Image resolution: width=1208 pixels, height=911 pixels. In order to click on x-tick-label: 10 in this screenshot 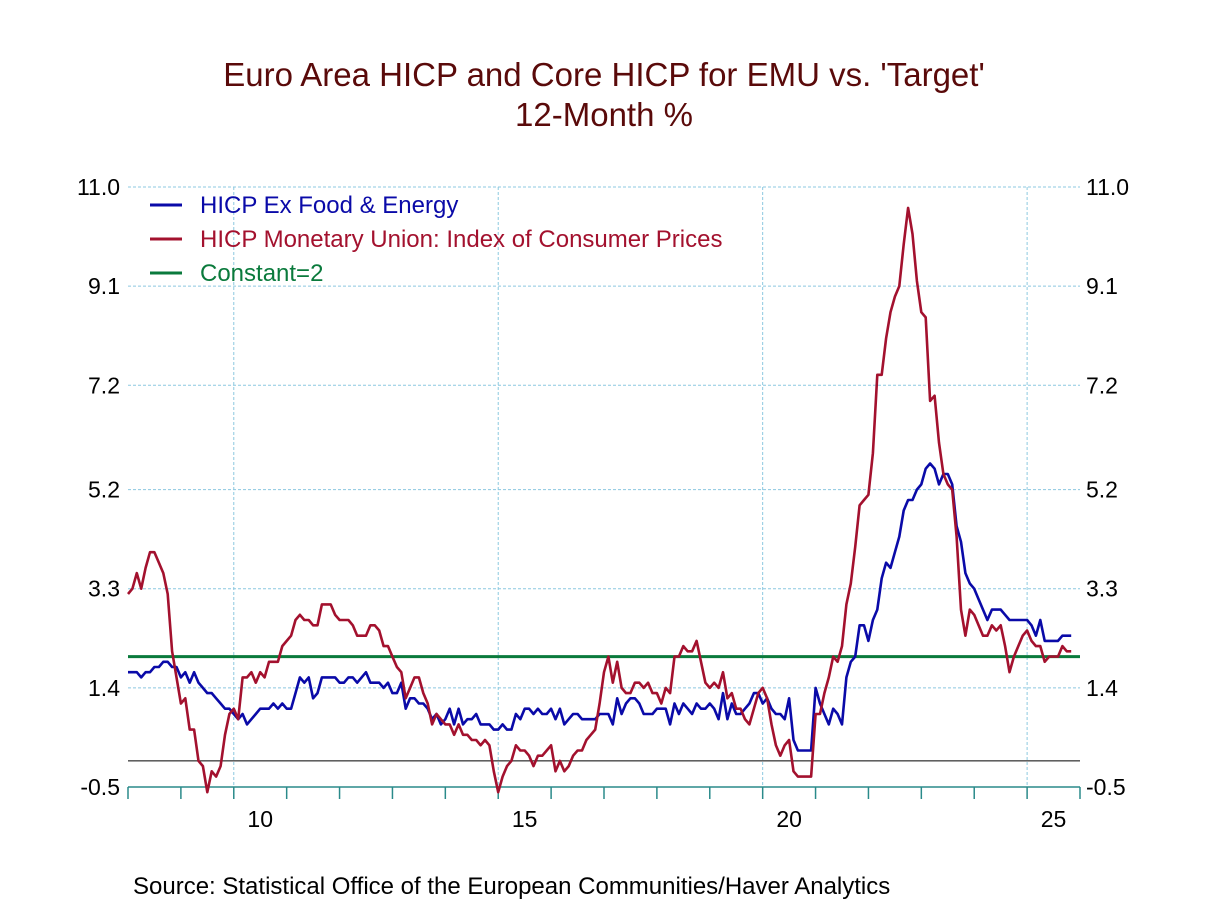, I will do `click(260, 819)`.